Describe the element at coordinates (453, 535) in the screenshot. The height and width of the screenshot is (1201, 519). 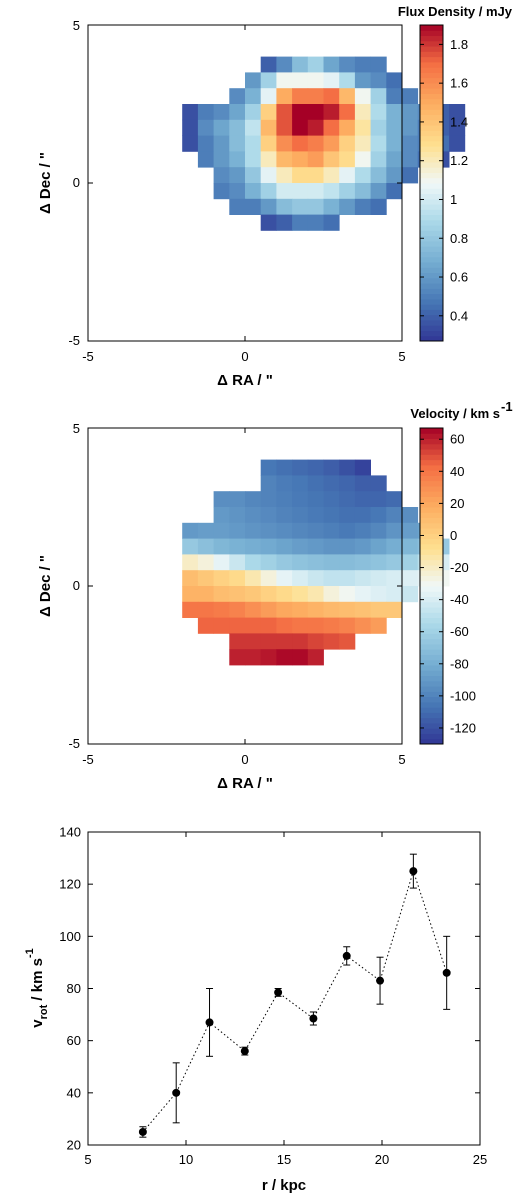
I see `colorbar-tick-label: 0` at that location.